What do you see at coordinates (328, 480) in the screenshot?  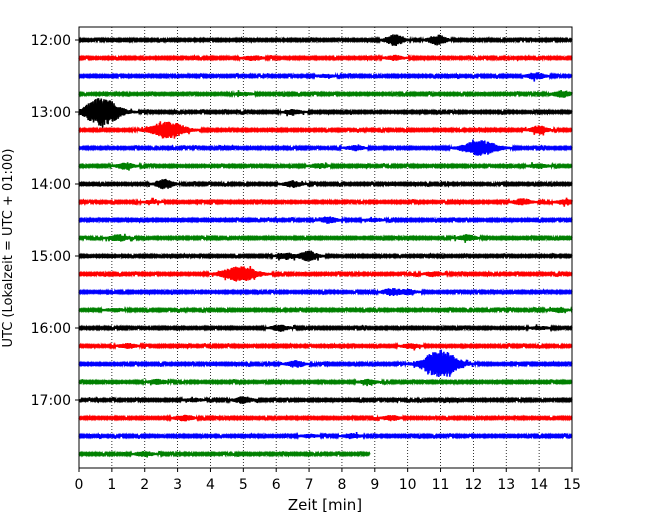 I see `x-axis-ticks: 0 1 2 3 4 5 6 7 8 9 10 11 12 13 14 15` at bounding box center [328, 480].